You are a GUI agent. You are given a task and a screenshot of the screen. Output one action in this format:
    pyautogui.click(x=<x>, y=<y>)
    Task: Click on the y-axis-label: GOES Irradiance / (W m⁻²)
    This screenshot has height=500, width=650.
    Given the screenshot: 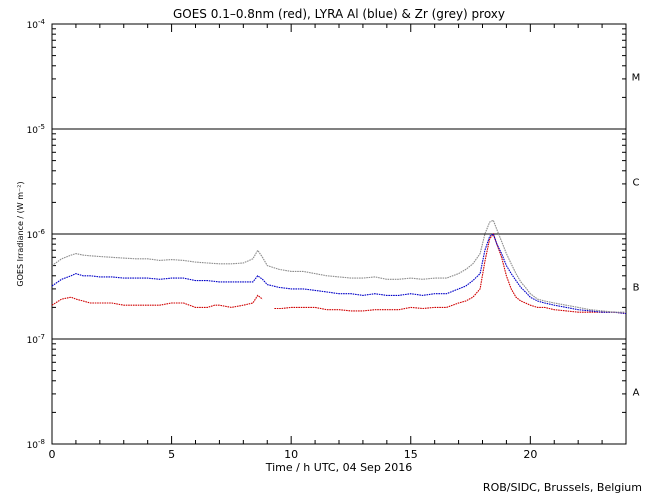 What is the action you would take?
    pyautogui.click(x=20, y=233)
    